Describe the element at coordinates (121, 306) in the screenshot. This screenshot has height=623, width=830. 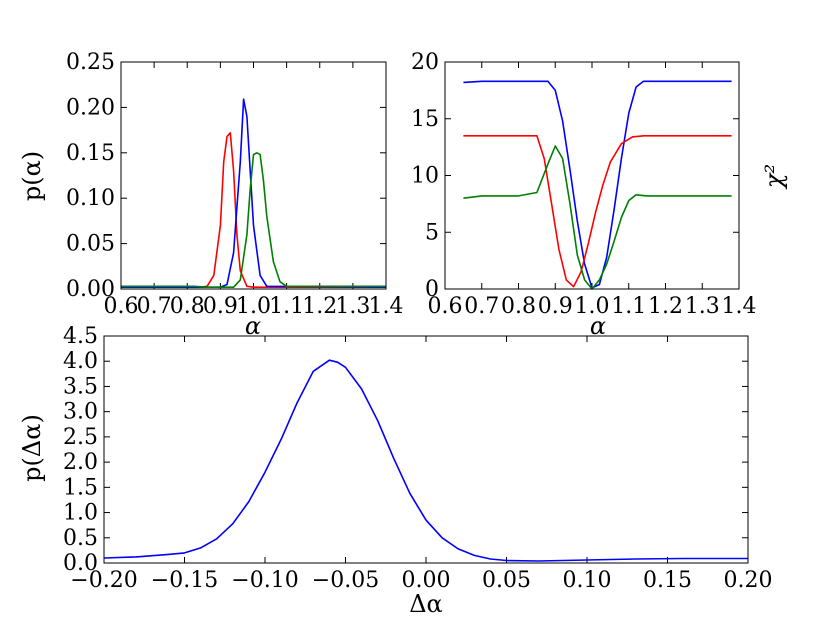
I see `panel-p-alpha-xtick-label: 0.6` at that location.